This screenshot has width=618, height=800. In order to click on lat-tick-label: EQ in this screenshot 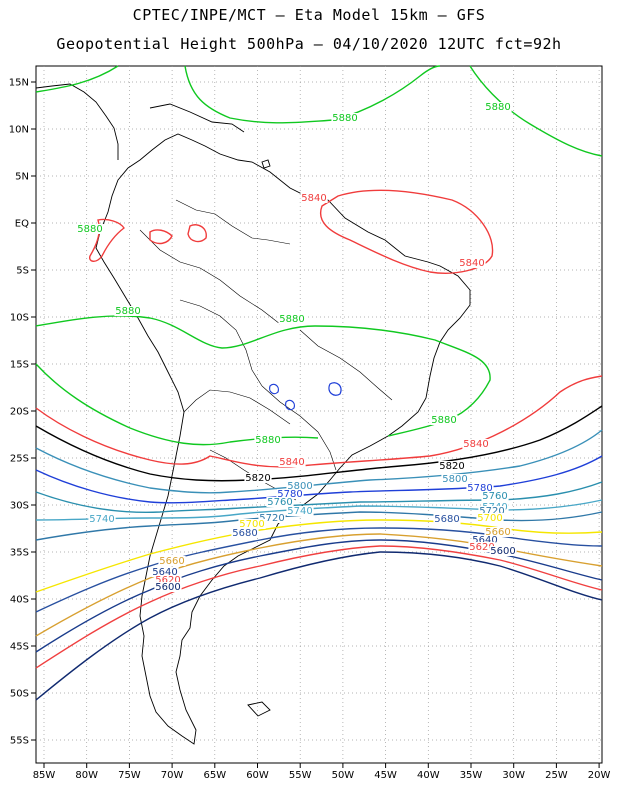, I will do `click(22, 224)`.